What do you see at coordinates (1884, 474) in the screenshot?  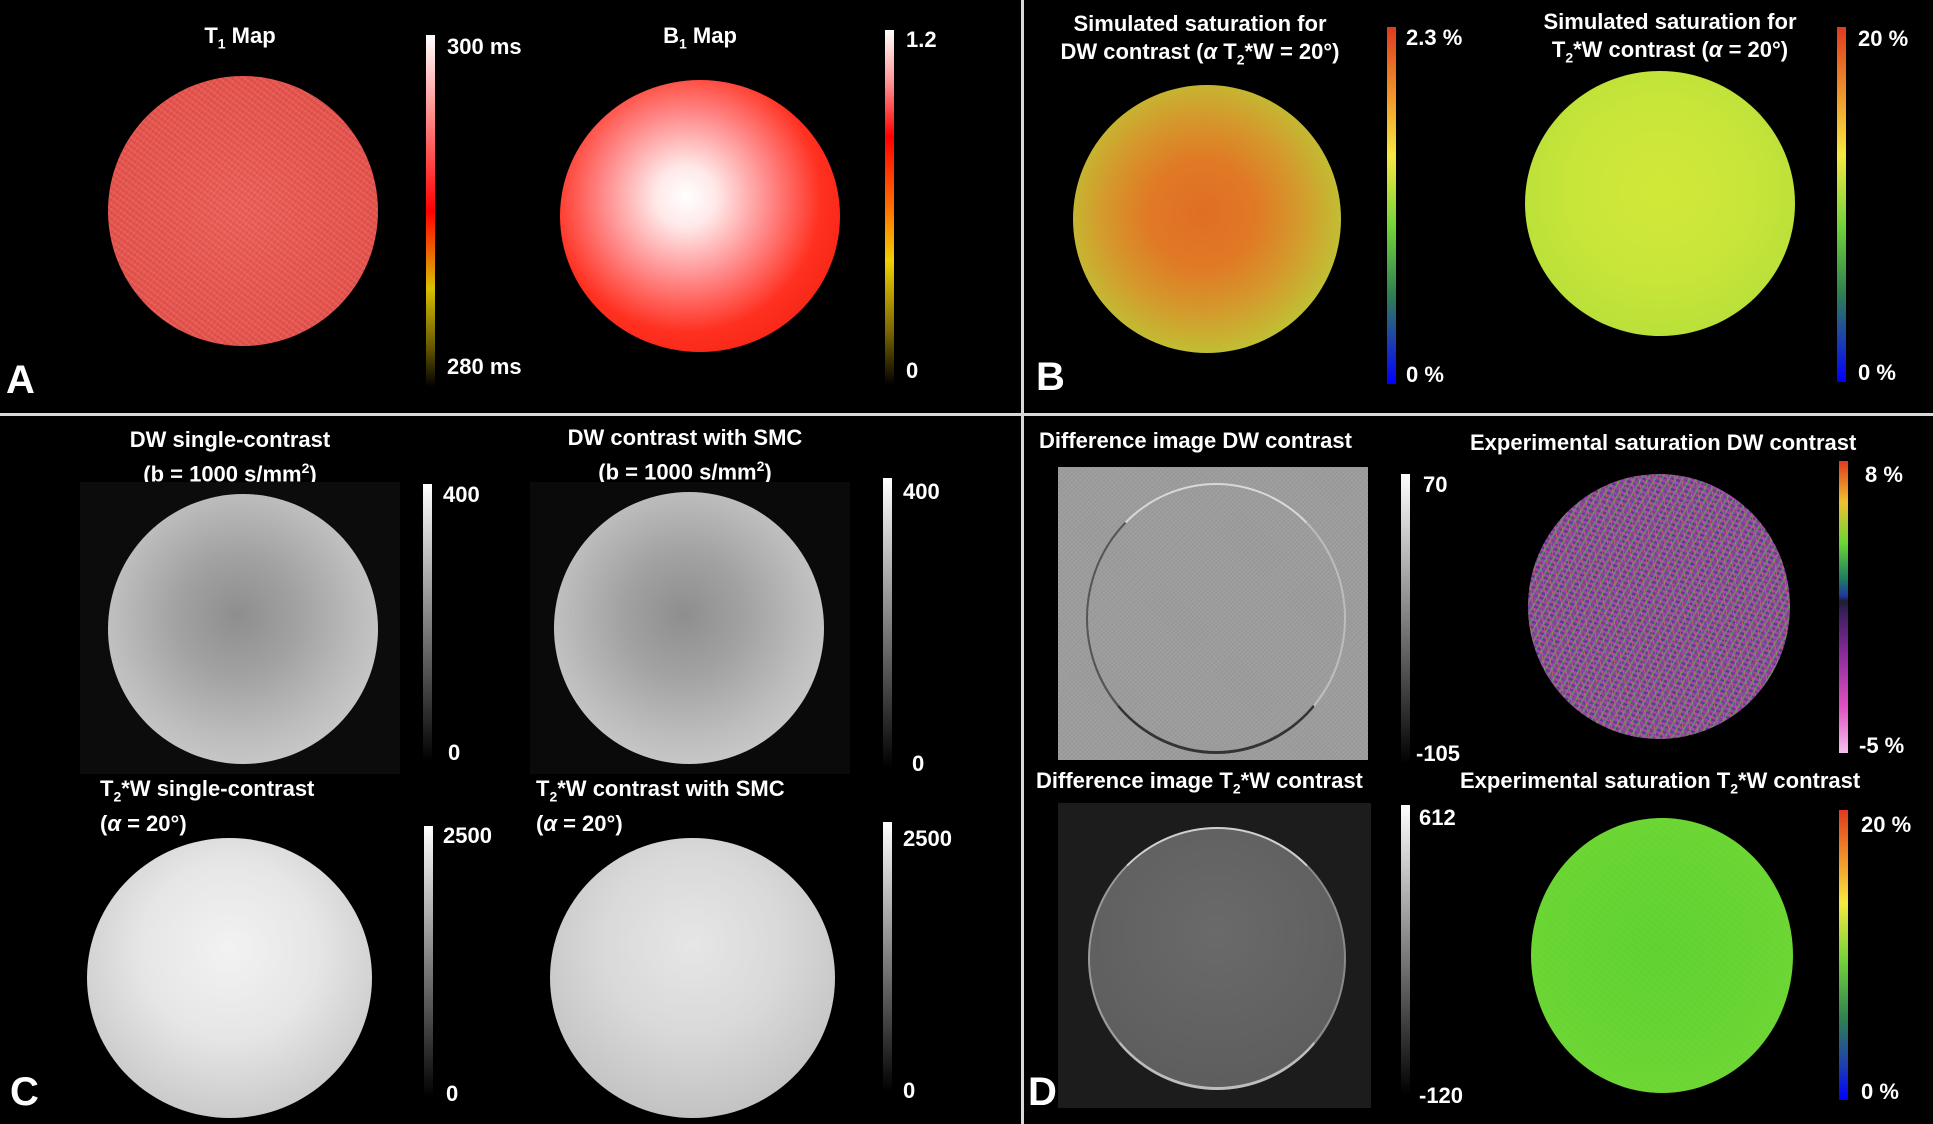 I see `exp-dw-scale-max: 8 %` at bounding box center [1884, 474].